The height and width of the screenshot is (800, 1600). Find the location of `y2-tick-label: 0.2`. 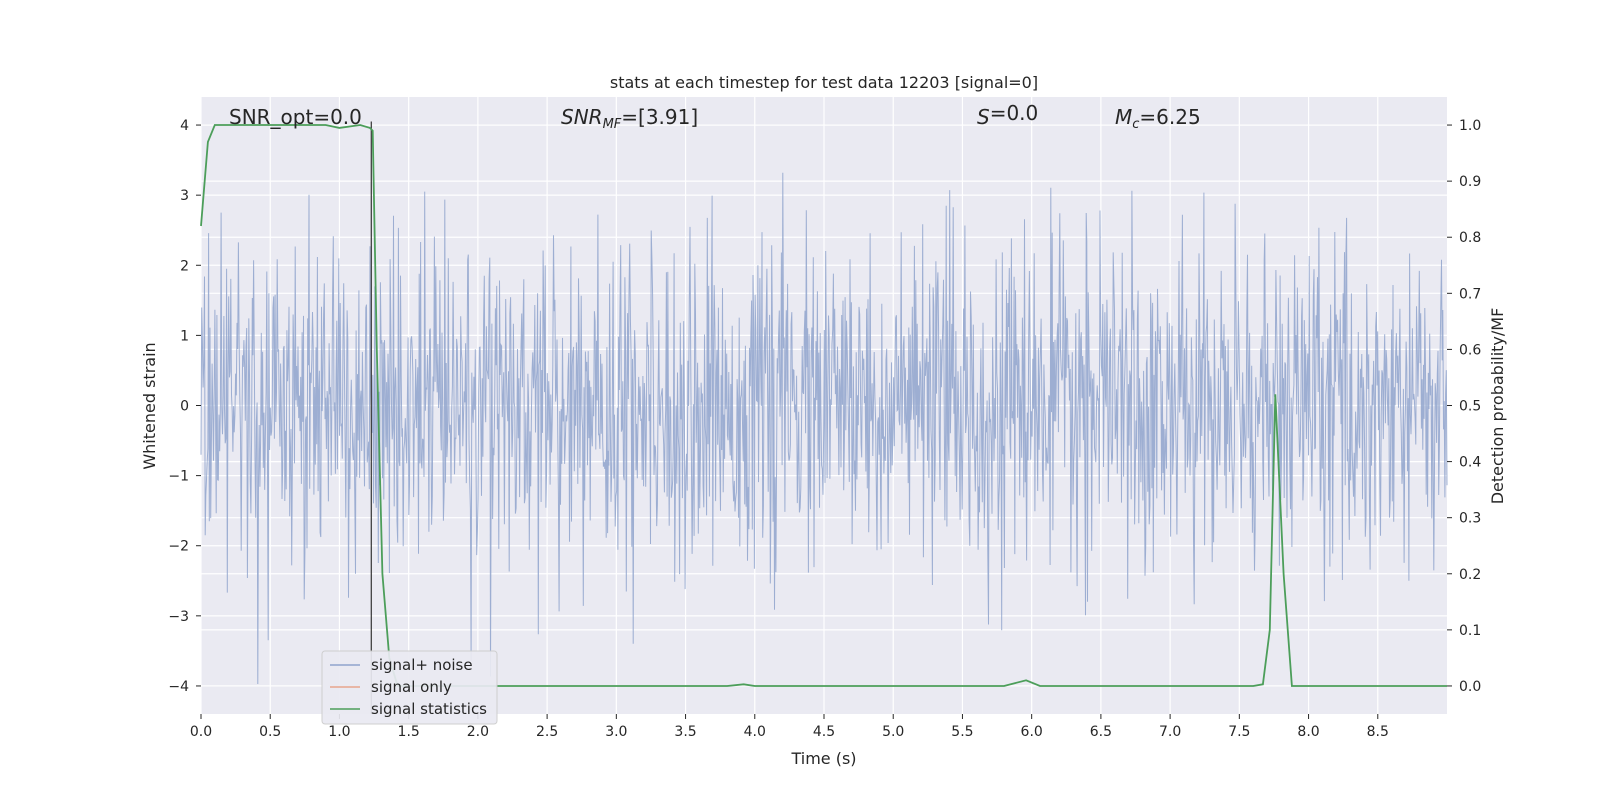

y2-tick-label: 0.2 is located at coordinates (1470, 575).